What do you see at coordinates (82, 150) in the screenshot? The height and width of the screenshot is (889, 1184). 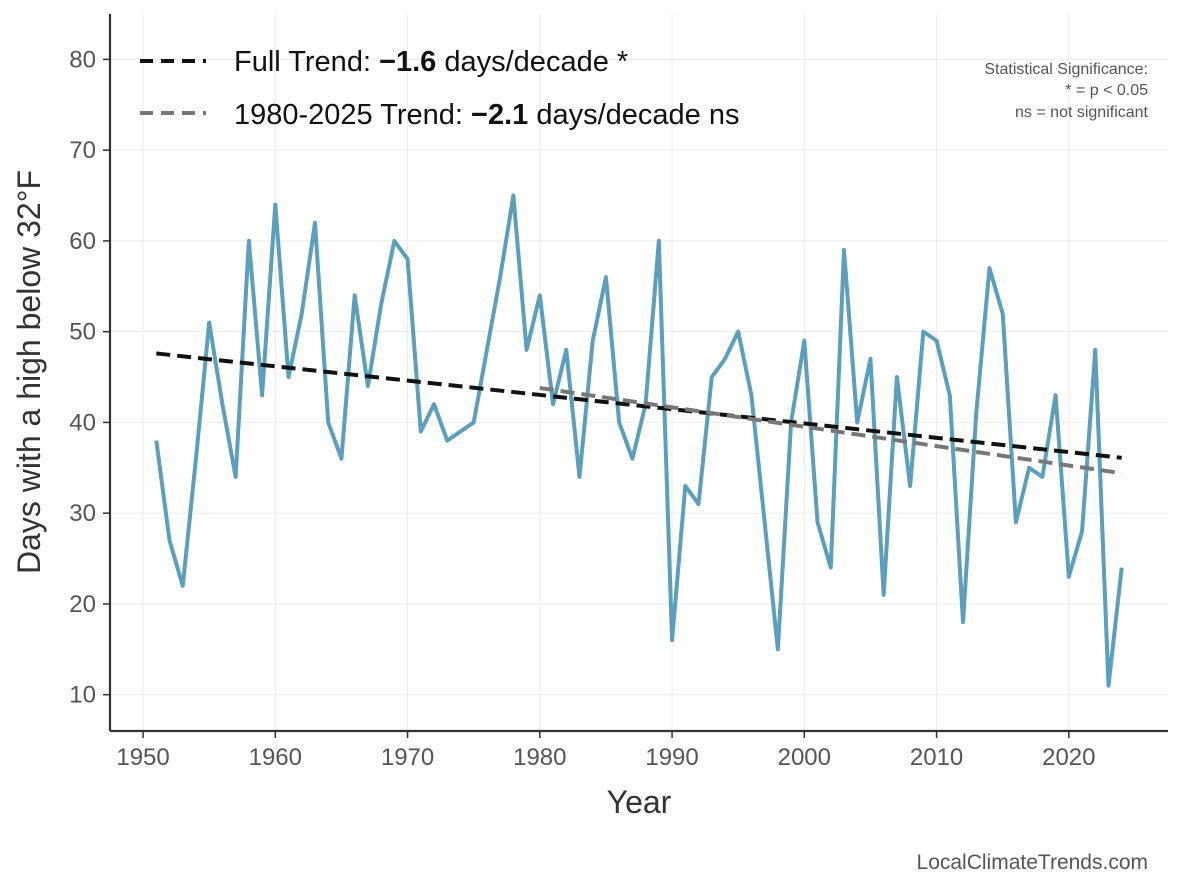 I see `y-tick-label: 70` at bounding box center [82, 150].